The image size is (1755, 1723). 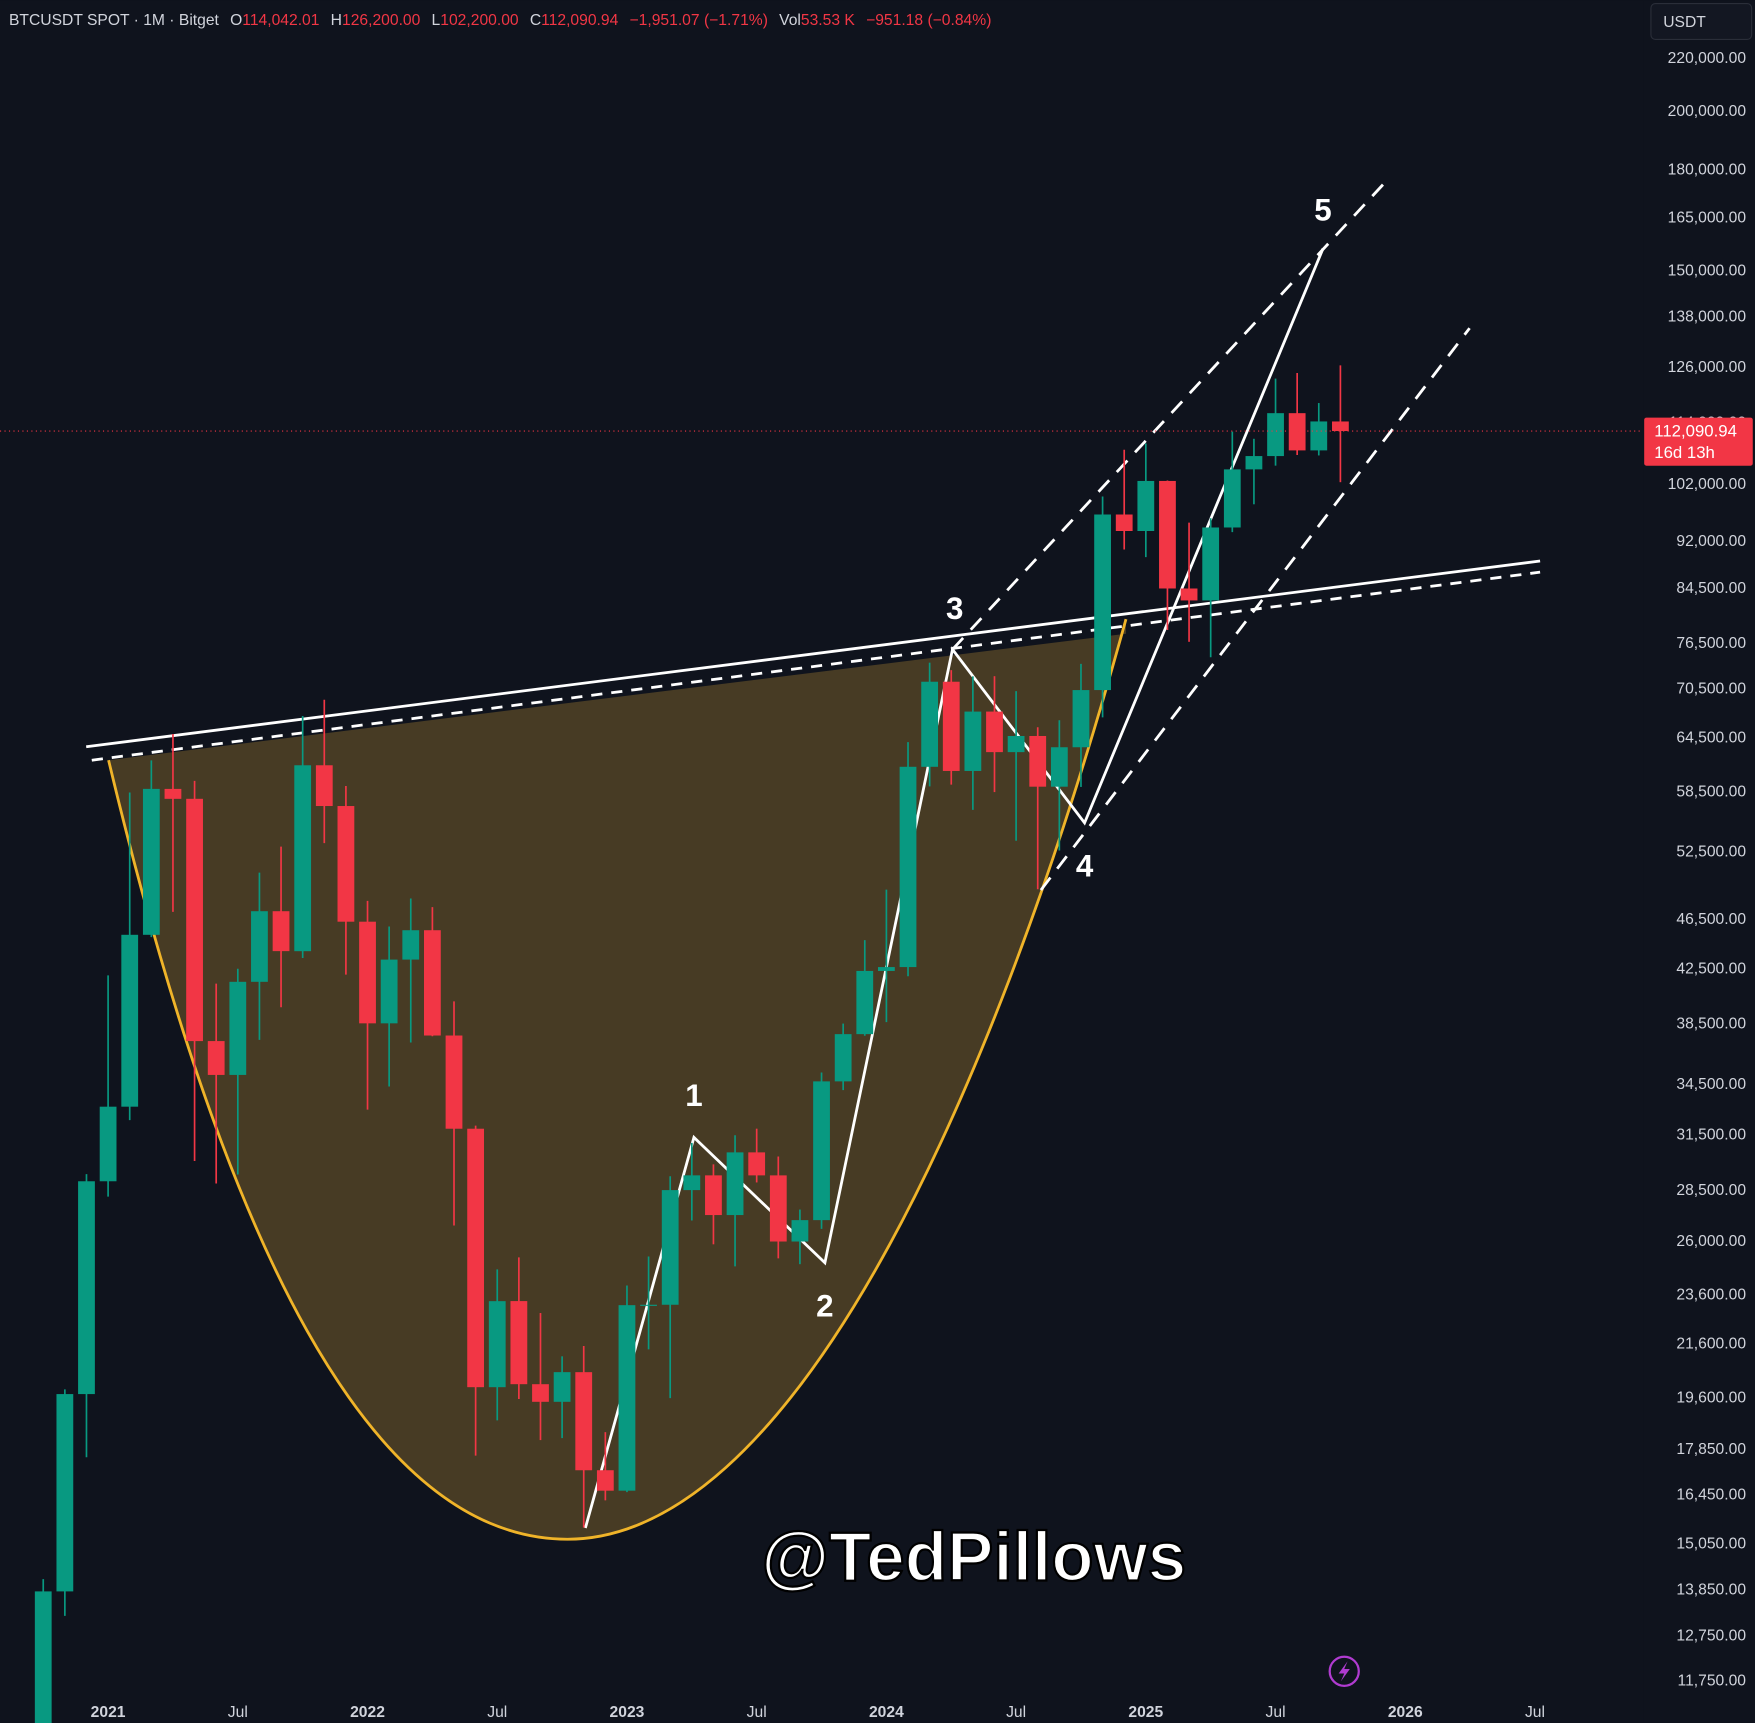 What do you see at coordinates (367, 1712) in the screenshot?
I see `x-tick-label: 2022` at bounding box center [367, 1712].